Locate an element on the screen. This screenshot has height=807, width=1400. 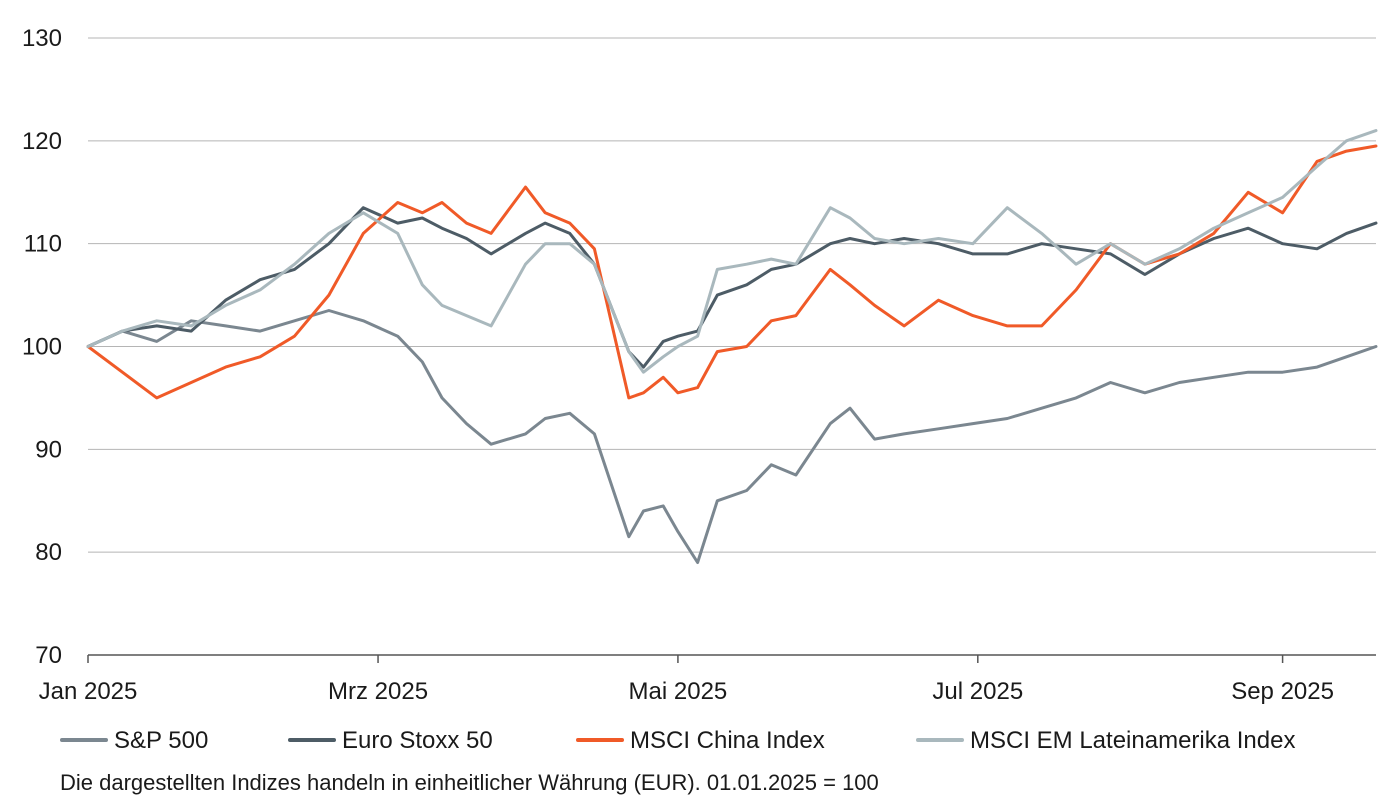
legend-label: Euro Stoxx 50 is located at coordinates (417, 740).